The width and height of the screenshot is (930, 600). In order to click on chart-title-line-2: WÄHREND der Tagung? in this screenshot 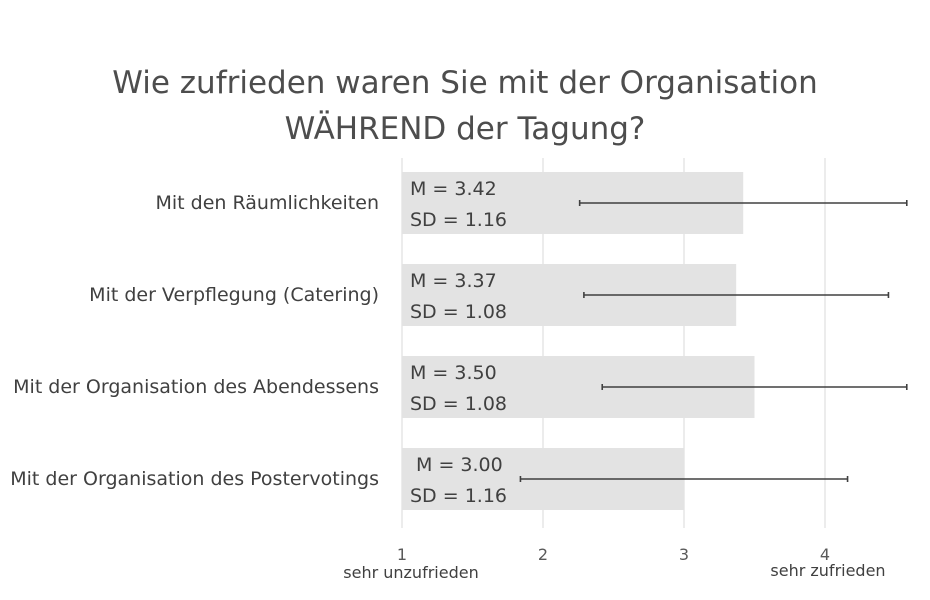, I will do `click(465, 129)`.